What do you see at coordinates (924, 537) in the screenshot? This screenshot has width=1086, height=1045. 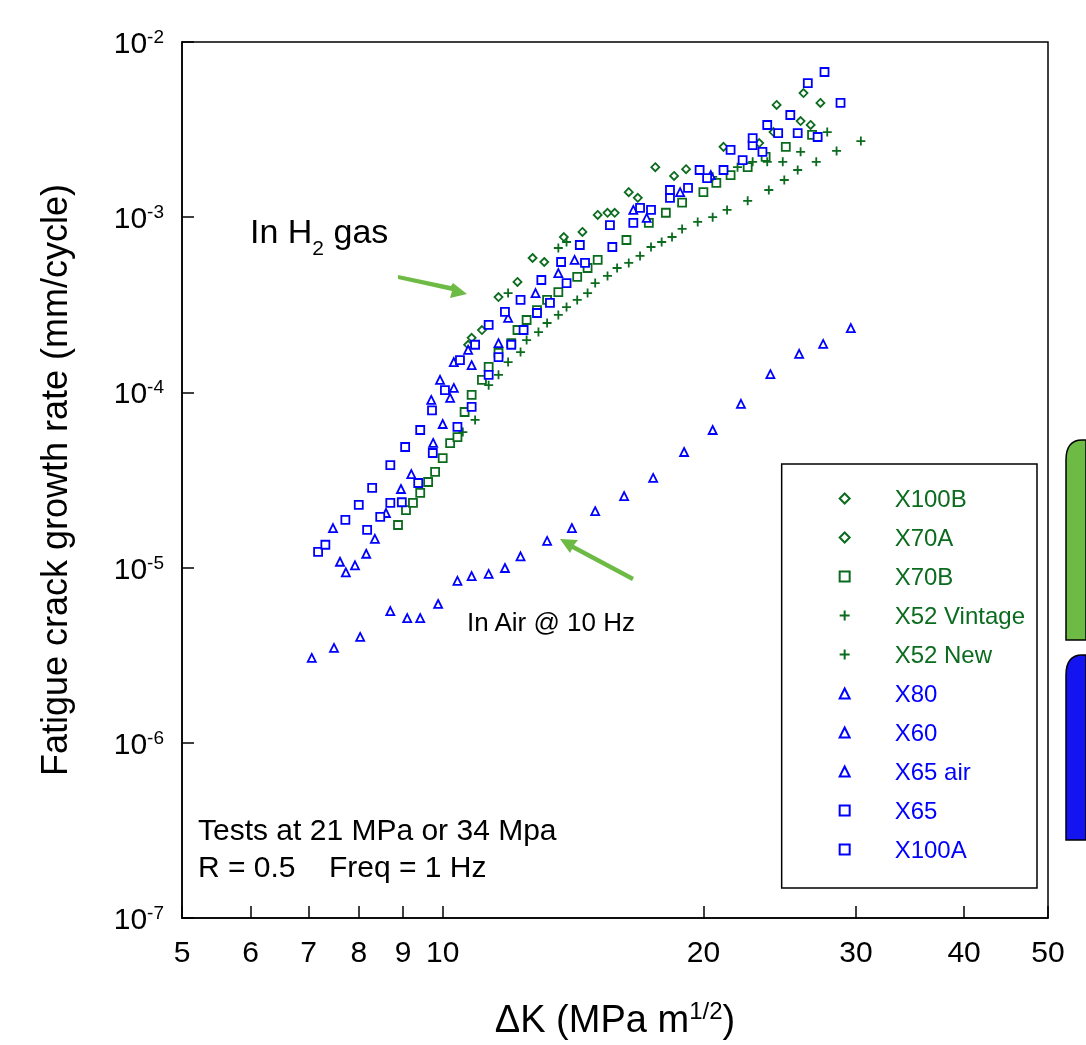 I see `legend-label: X70A` at bounding box center [924, 537].